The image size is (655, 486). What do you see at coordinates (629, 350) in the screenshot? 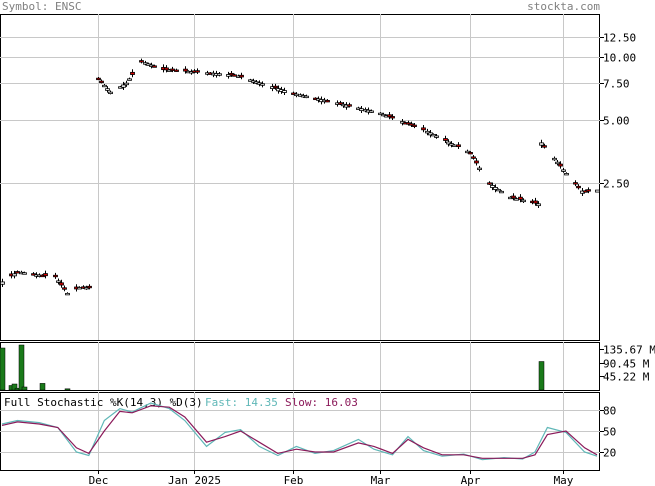
I see `volume-tick-label: 135.67 M` at bounding box center [629, 350].